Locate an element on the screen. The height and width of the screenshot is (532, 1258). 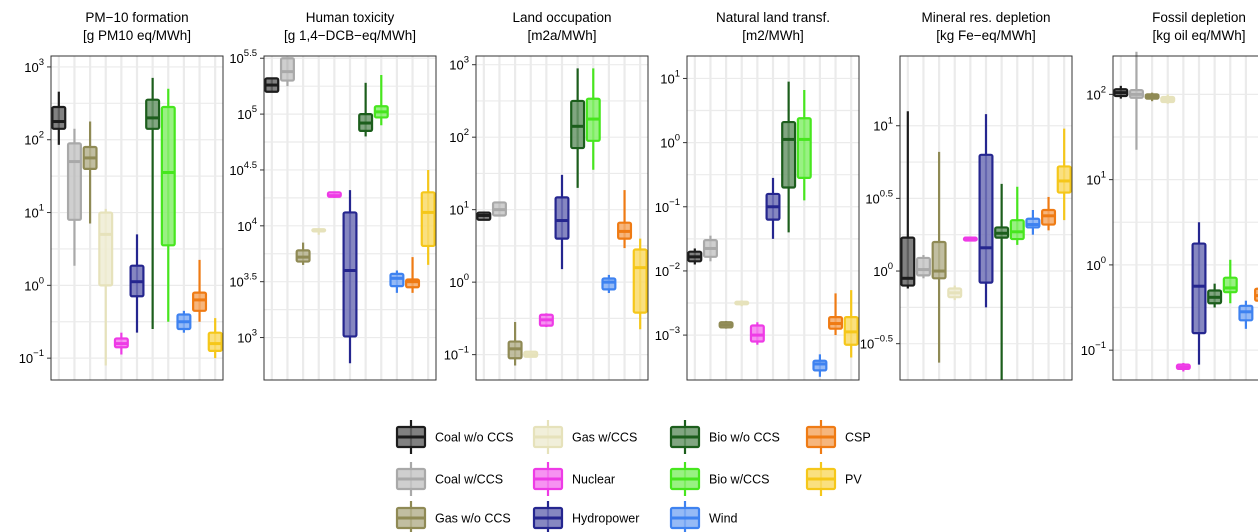
legend-label: Bio w/o CCS is located at coordinates (744, 438).